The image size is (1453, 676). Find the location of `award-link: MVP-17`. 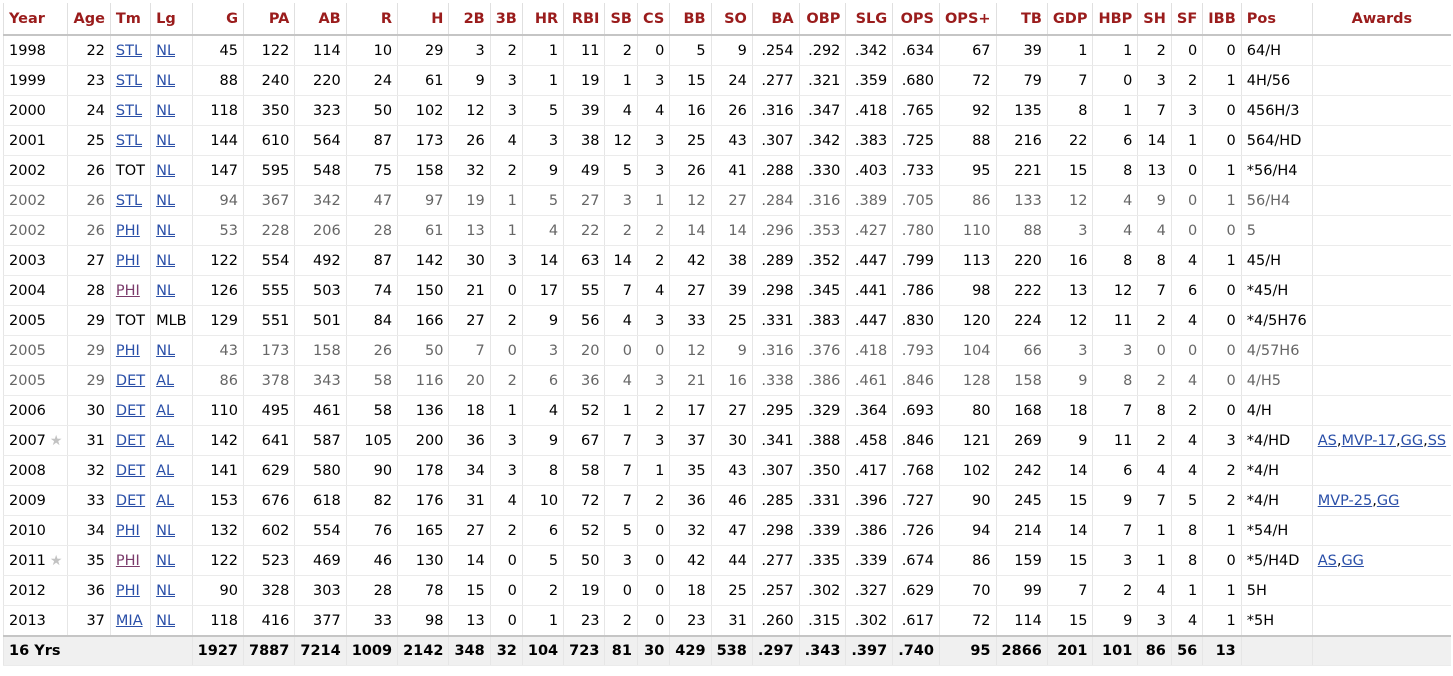

award-link: MVP-17 is located at coordinates (1368, 440).